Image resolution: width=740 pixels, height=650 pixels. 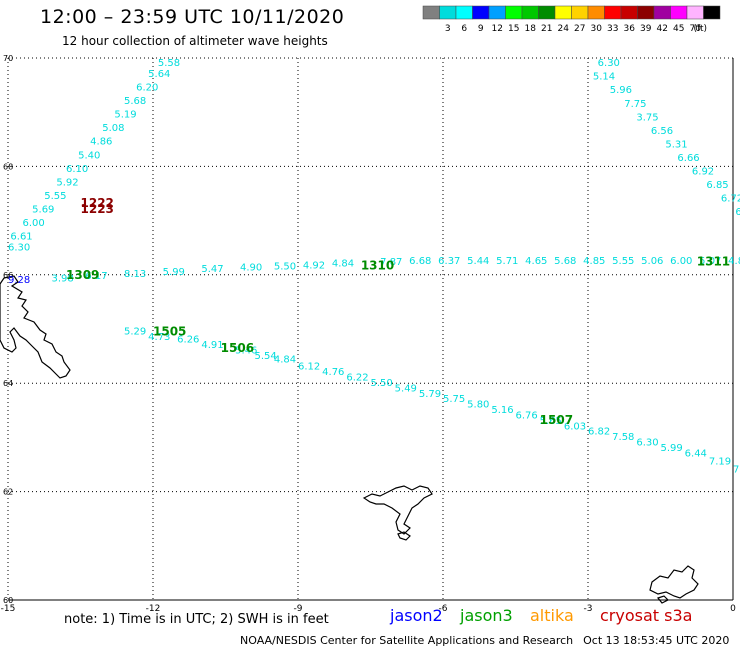 What do you see at coordinates (333, 372) in the screenshot?
I see `wave-height-value: 4.76` at bounding box center [333, 372].